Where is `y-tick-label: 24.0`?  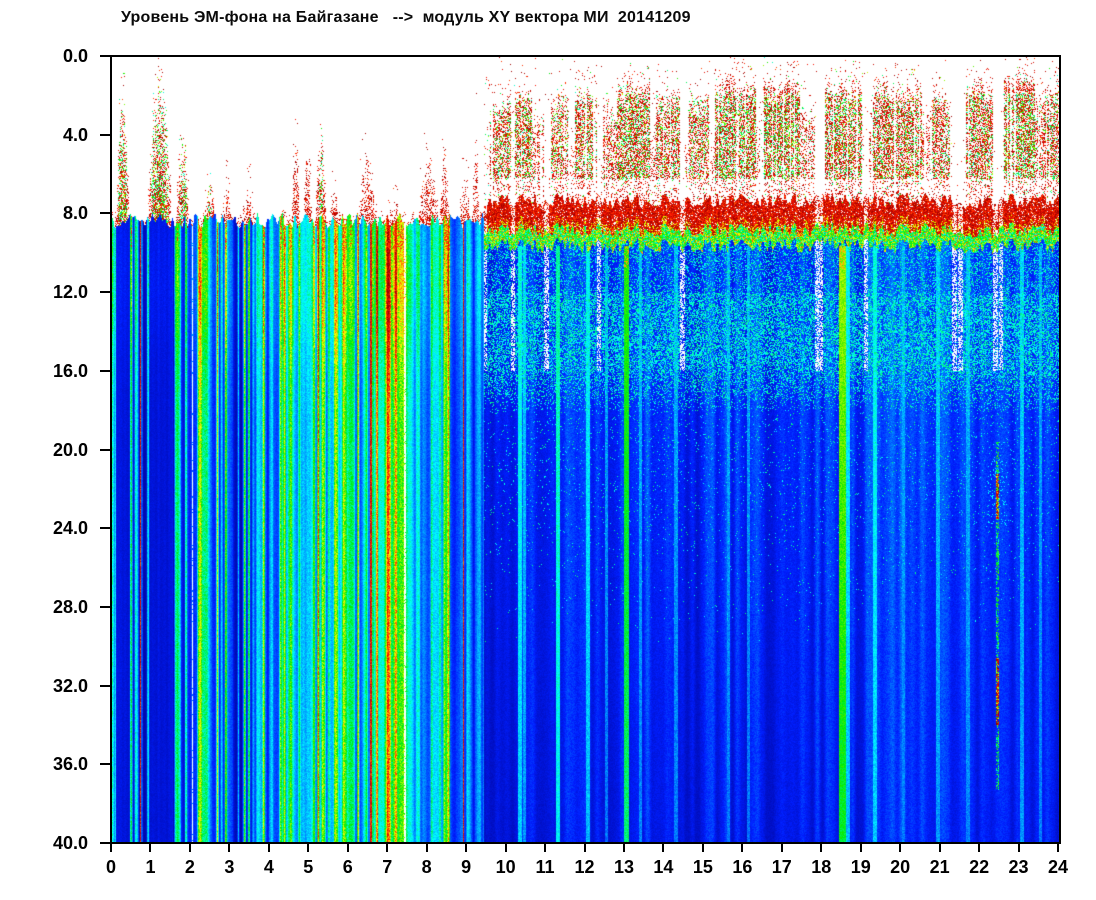 y-tick-label: 24.0 is located at coordinates (70, 528).